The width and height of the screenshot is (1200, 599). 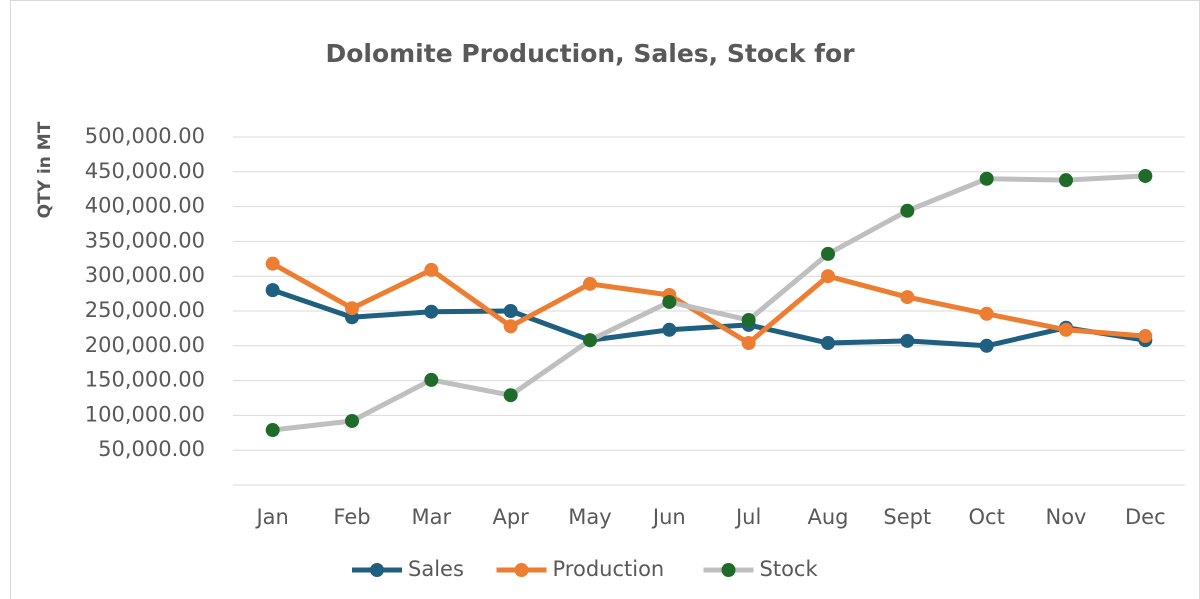 I want to click on y-tick-label: 200,000.00, so click(x=145, y=345).